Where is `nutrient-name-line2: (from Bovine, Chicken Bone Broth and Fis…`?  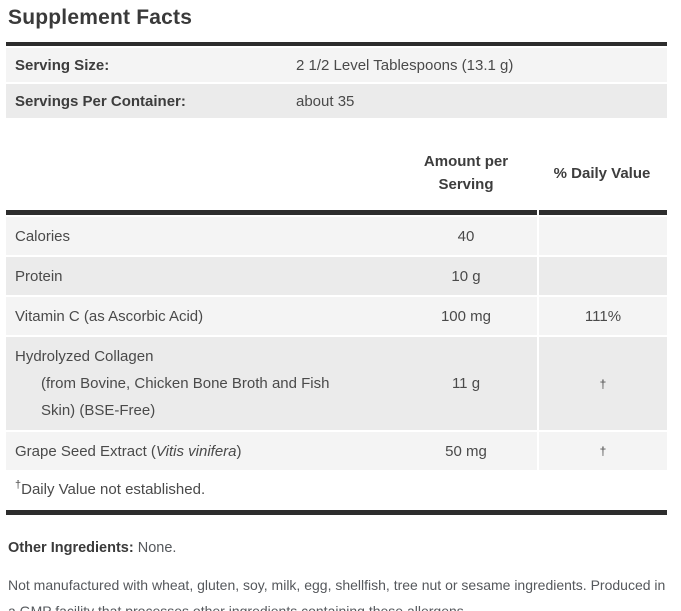 nutrient-name-line2: (from Bovine, Chicken Bone Broth and Fis… is located at coordinates (185, 383).